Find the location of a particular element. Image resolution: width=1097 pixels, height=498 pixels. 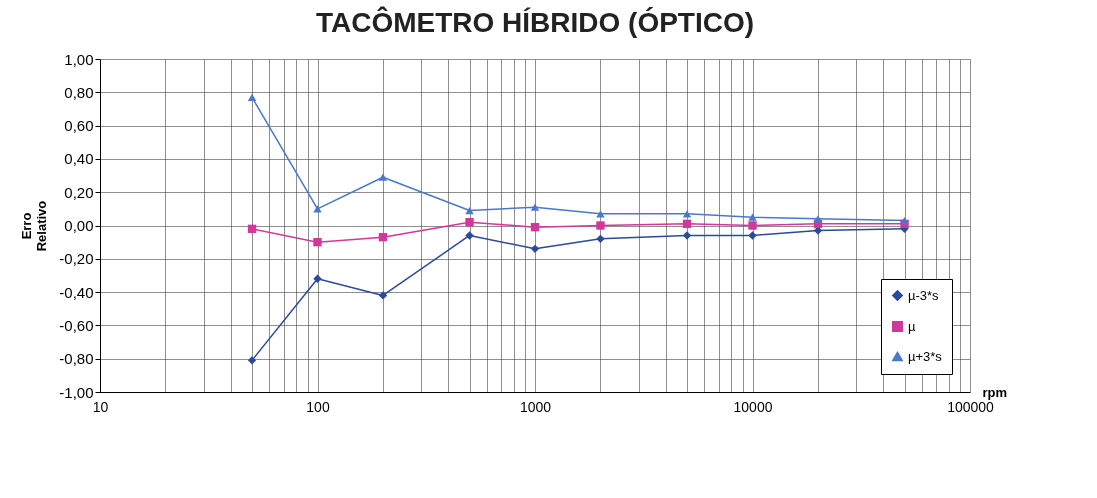

y-axis-title: Erro Relativo is located at coordinates (34, 226).